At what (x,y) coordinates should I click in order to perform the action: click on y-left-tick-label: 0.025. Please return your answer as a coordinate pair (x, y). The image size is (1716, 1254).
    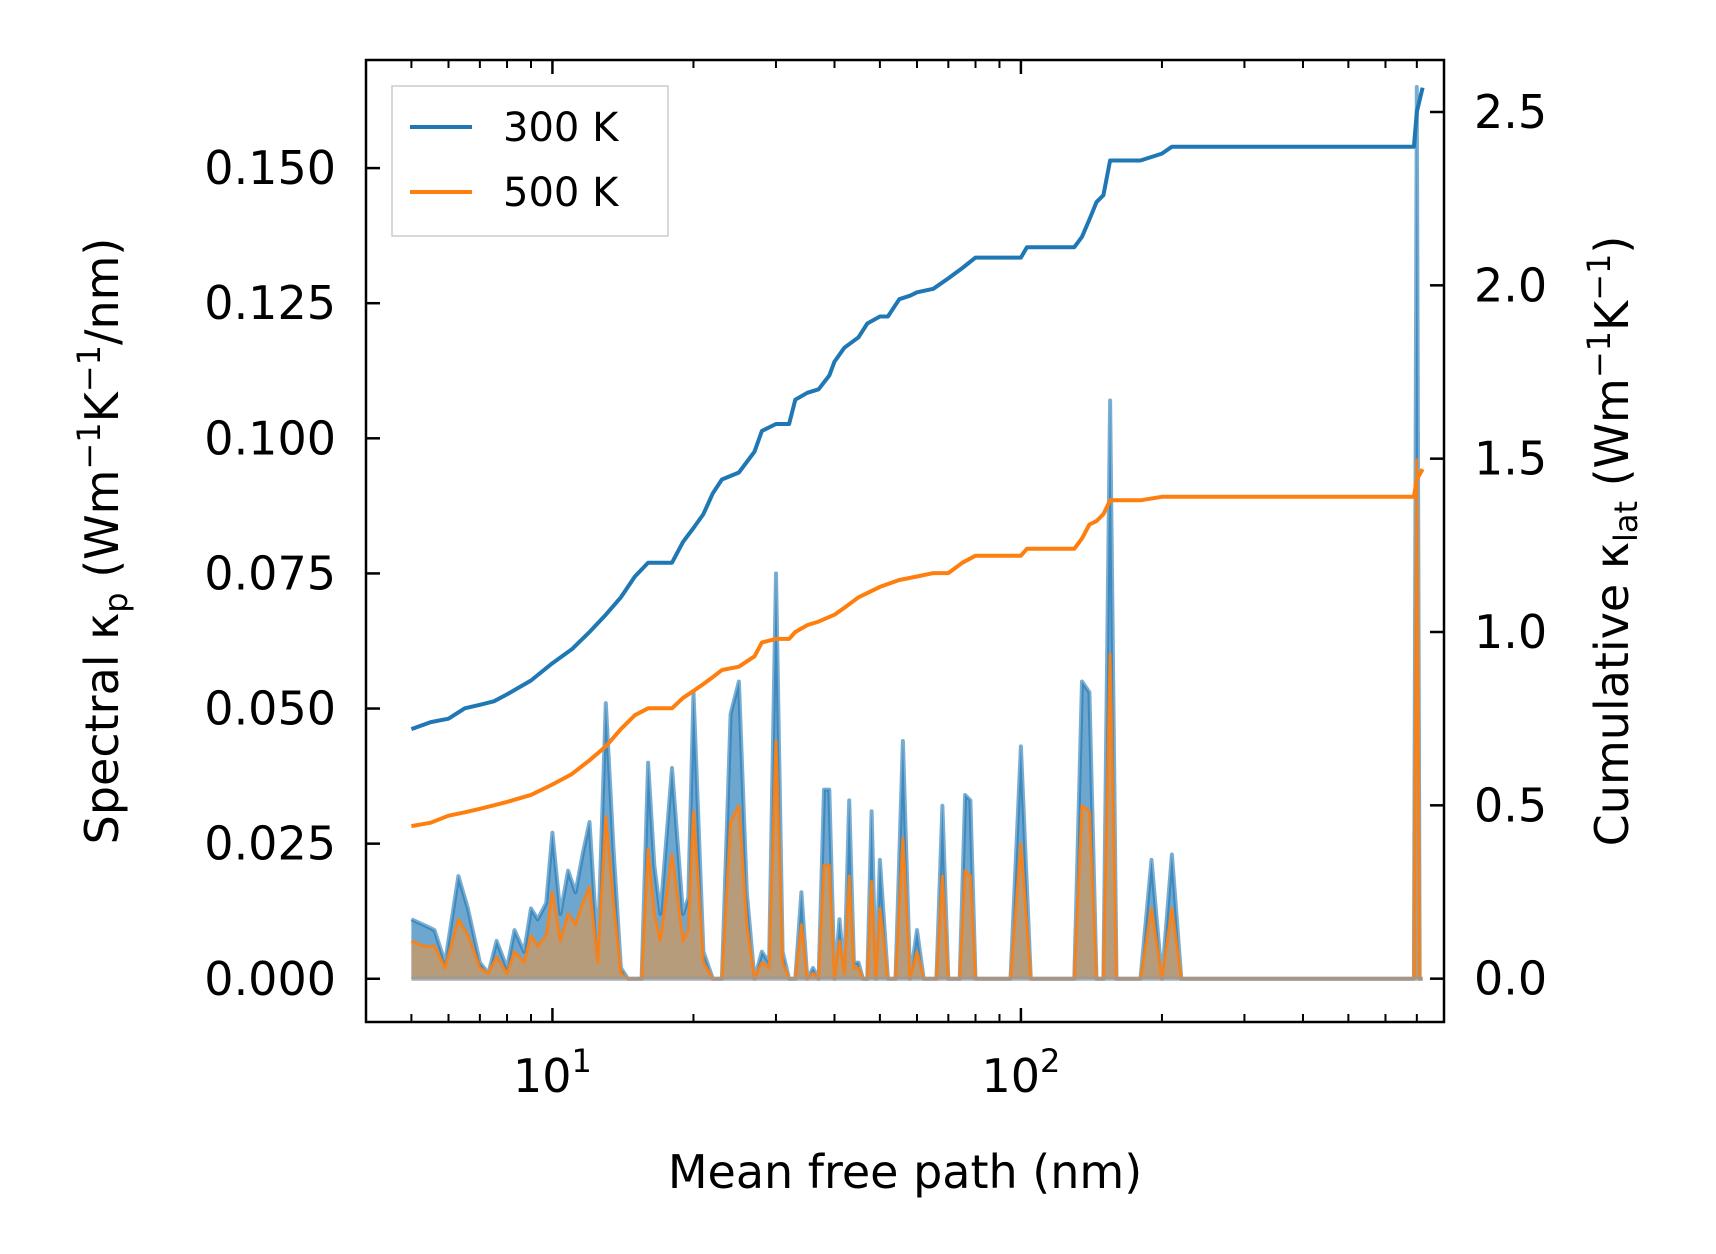
    Looking at the image, I should click on (270, 844).